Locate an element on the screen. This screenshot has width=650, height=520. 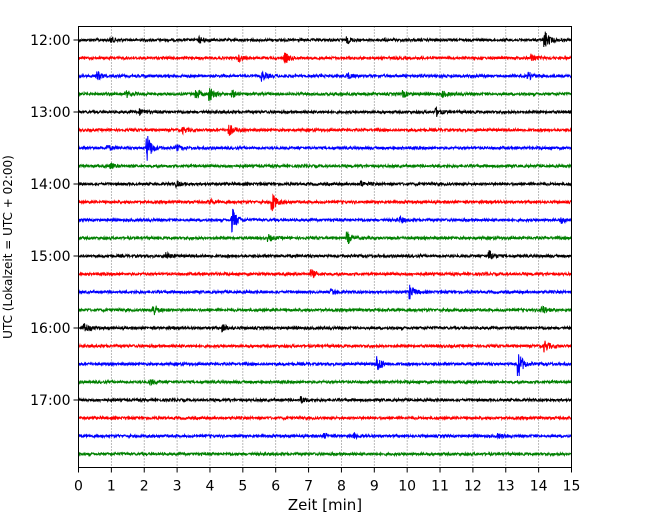
x-axis-ticks: 0 1 2 3 4 5 6 7 8 9 10 11 12 13 14 15 is located at coordinates (327, 481).